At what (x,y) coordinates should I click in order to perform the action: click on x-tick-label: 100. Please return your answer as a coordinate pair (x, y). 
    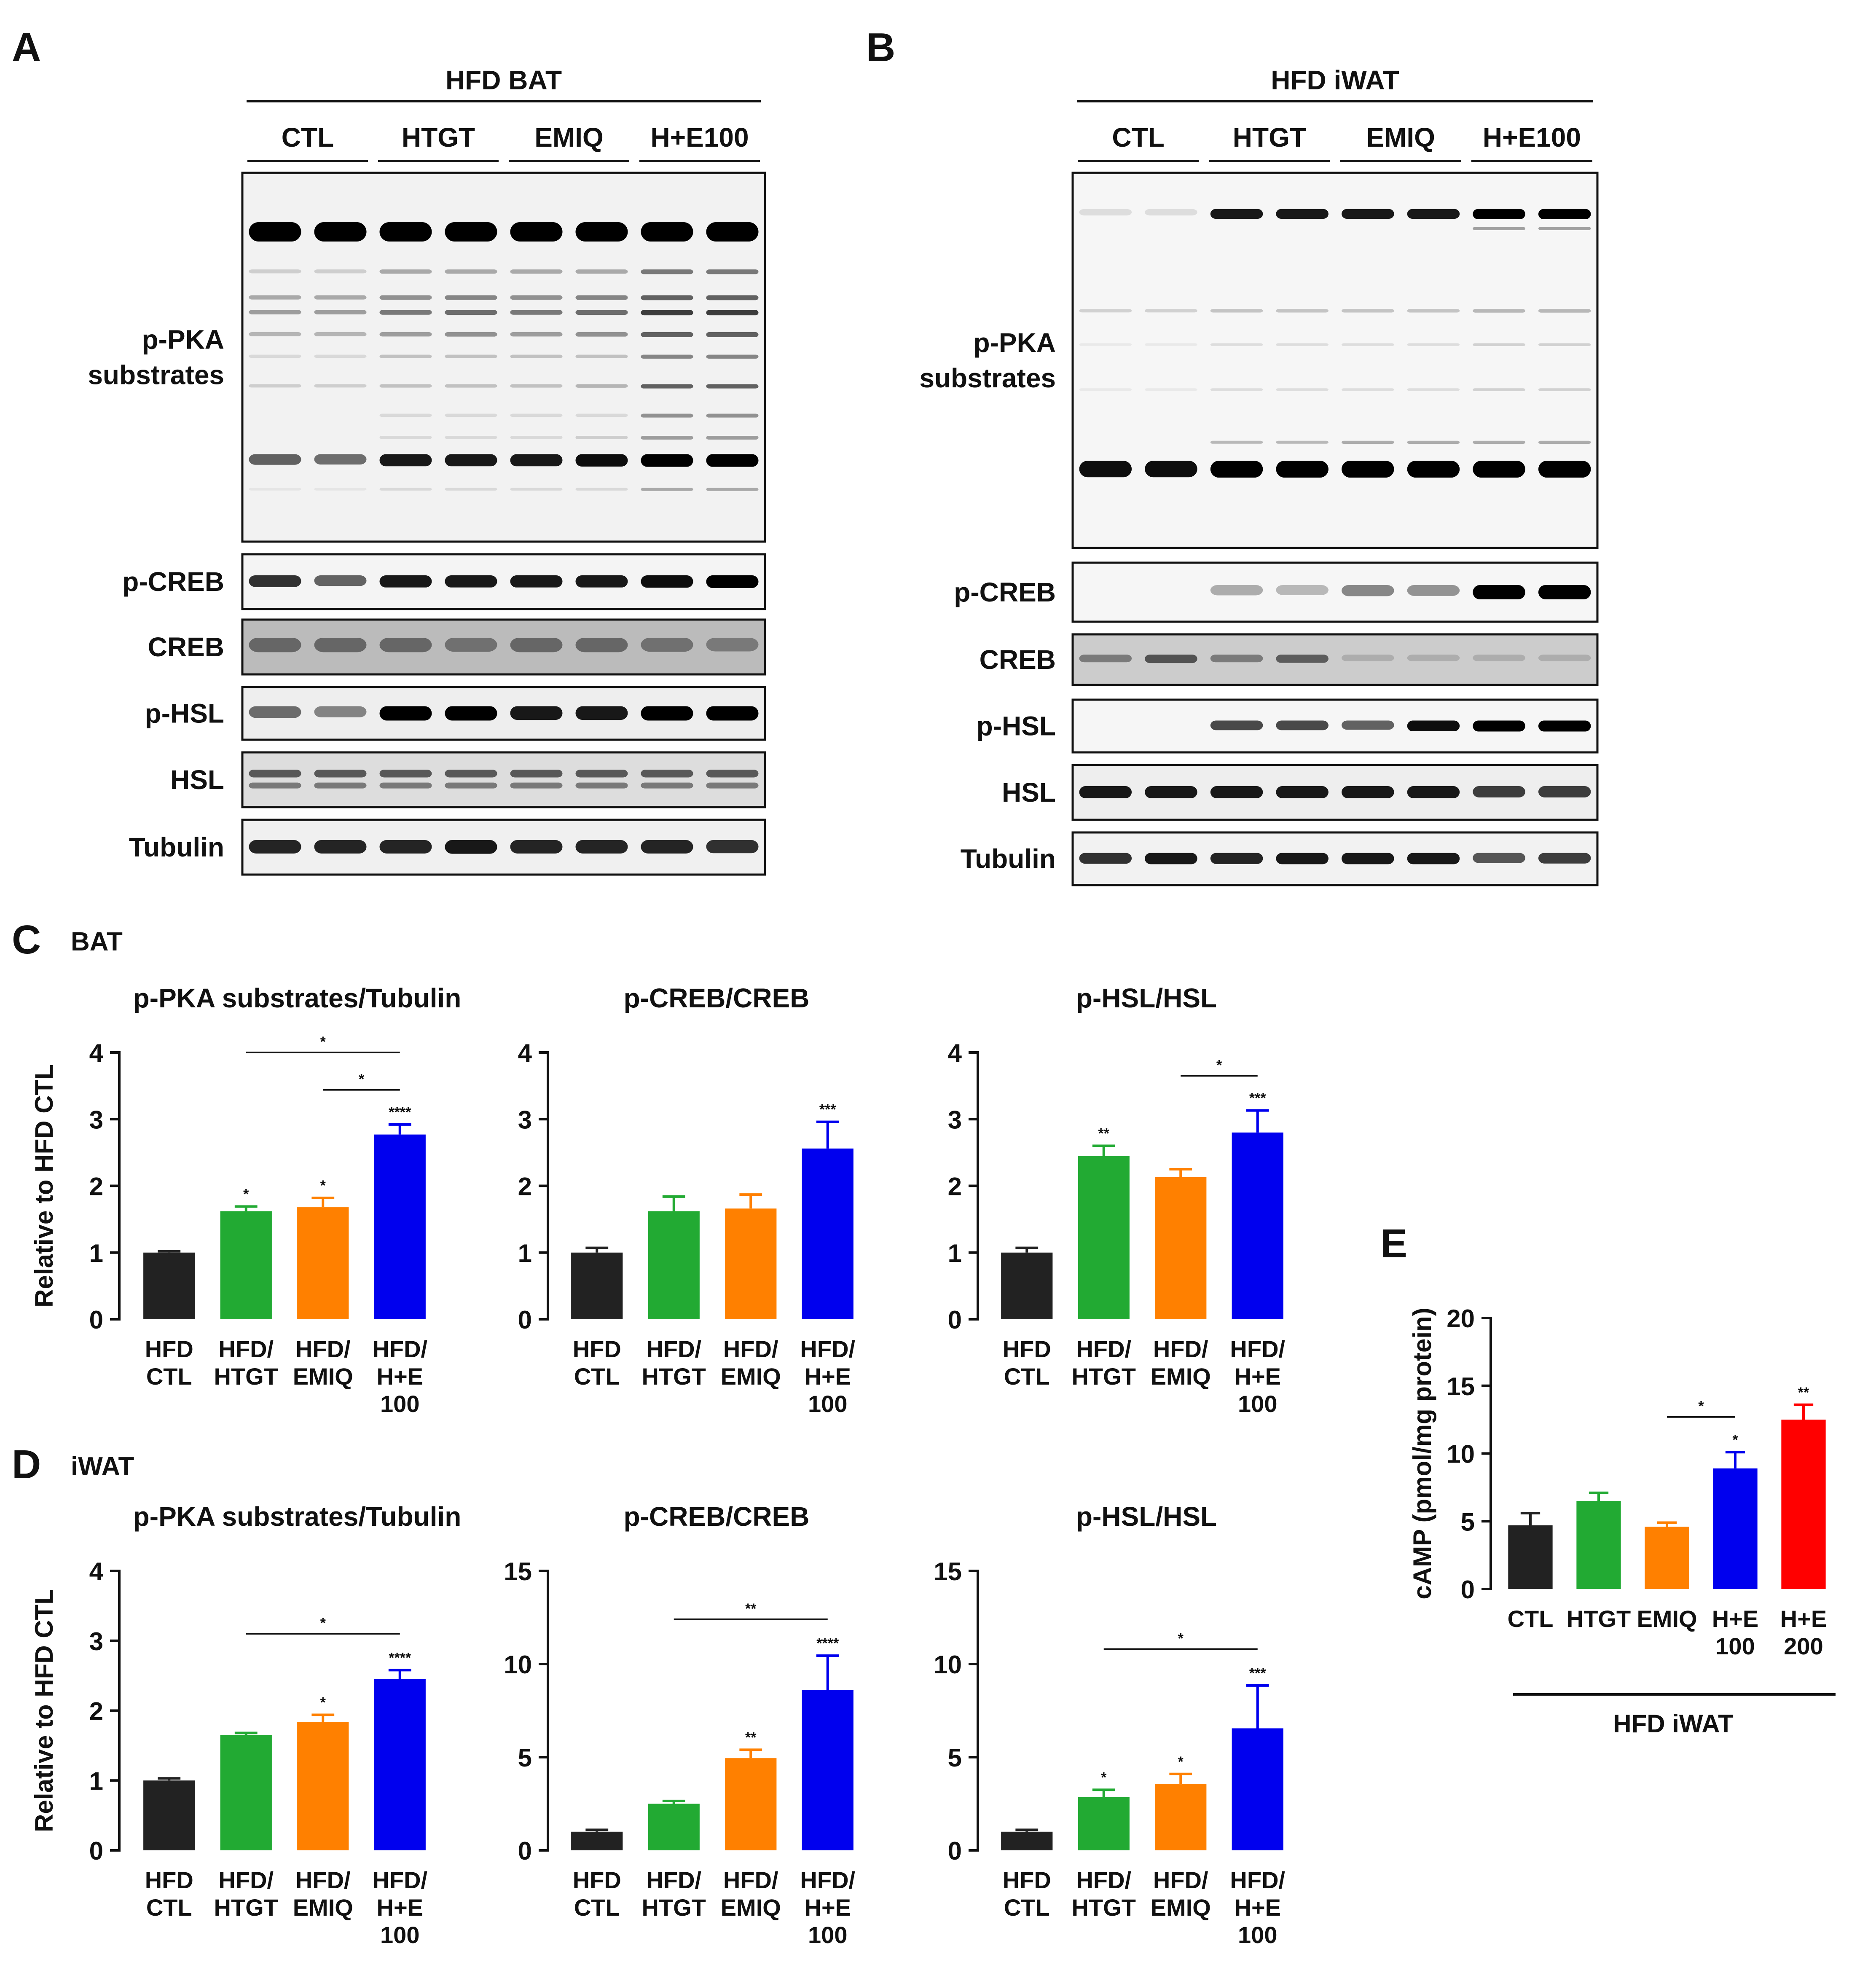
    Looking at the image, I should click on (827, 1935).